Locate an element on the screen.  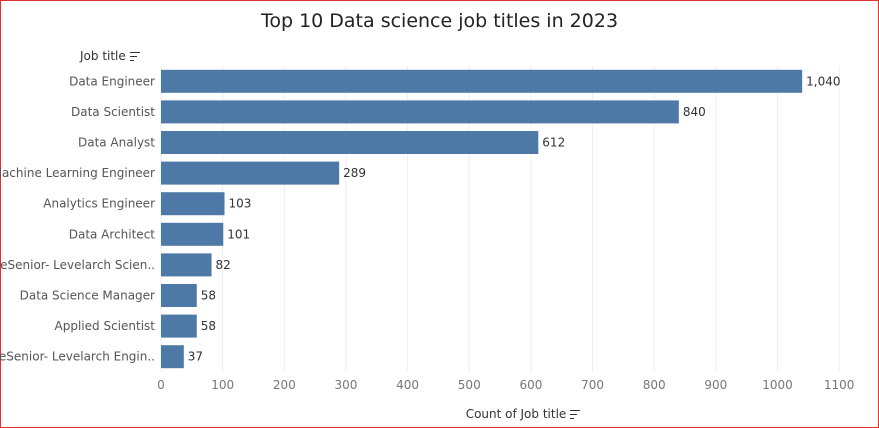
category-label: Applied Scientist is located at coordinates (105, 326).